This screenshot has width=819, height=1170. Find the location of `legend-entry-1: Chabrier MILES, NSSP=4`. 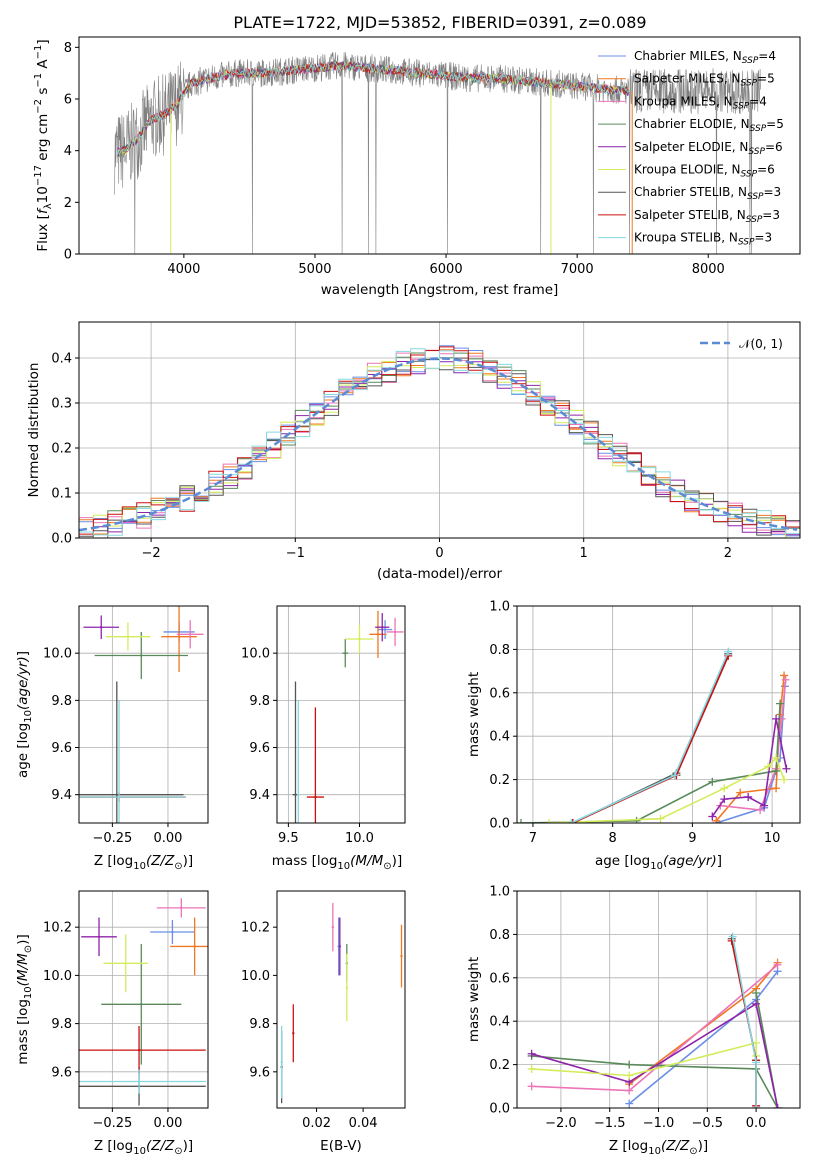

legend-entry-1: Chabrier MILES, NSSP=4 is located at coordinates (705, 57).